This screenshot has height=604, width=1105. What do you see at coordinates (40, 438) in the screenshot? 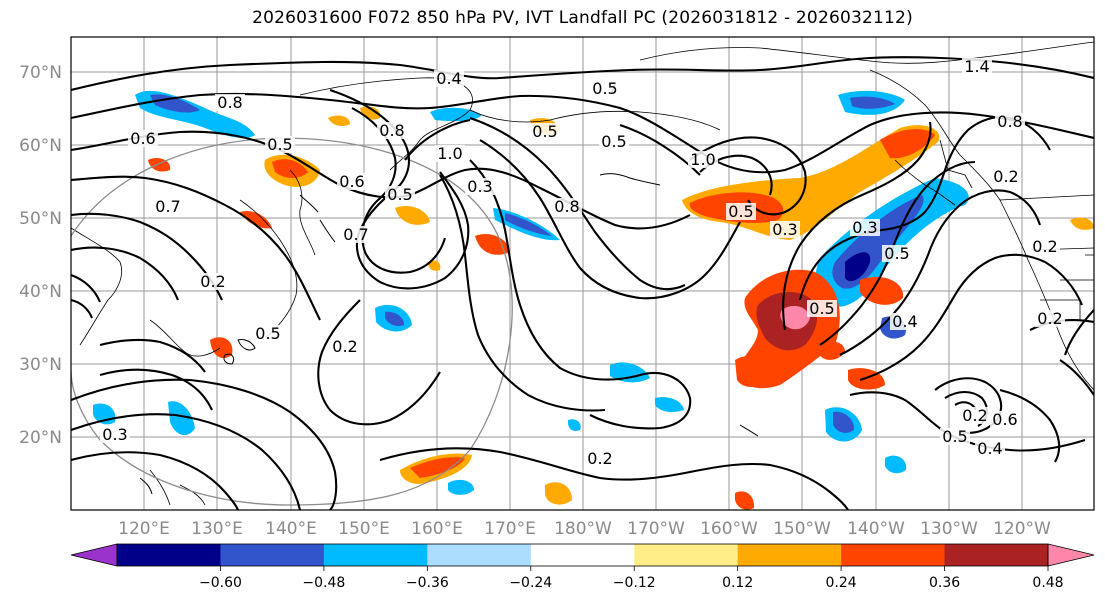
I see `lat-label: 20°N` at bounding box center [40, 438].